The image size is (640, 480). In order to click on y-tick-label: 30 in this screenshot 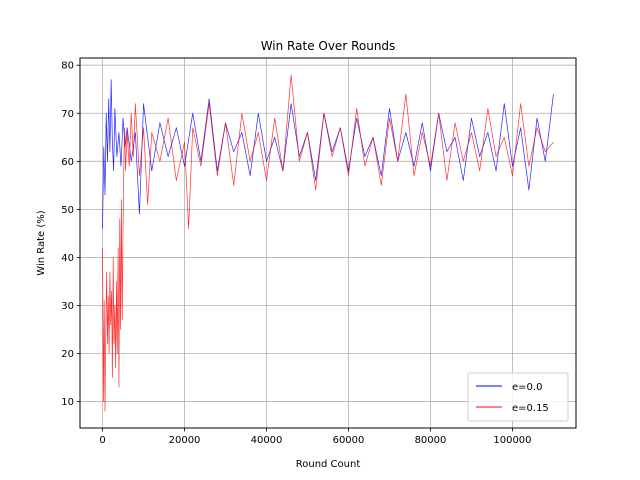, I will do `click(67, 306)`.